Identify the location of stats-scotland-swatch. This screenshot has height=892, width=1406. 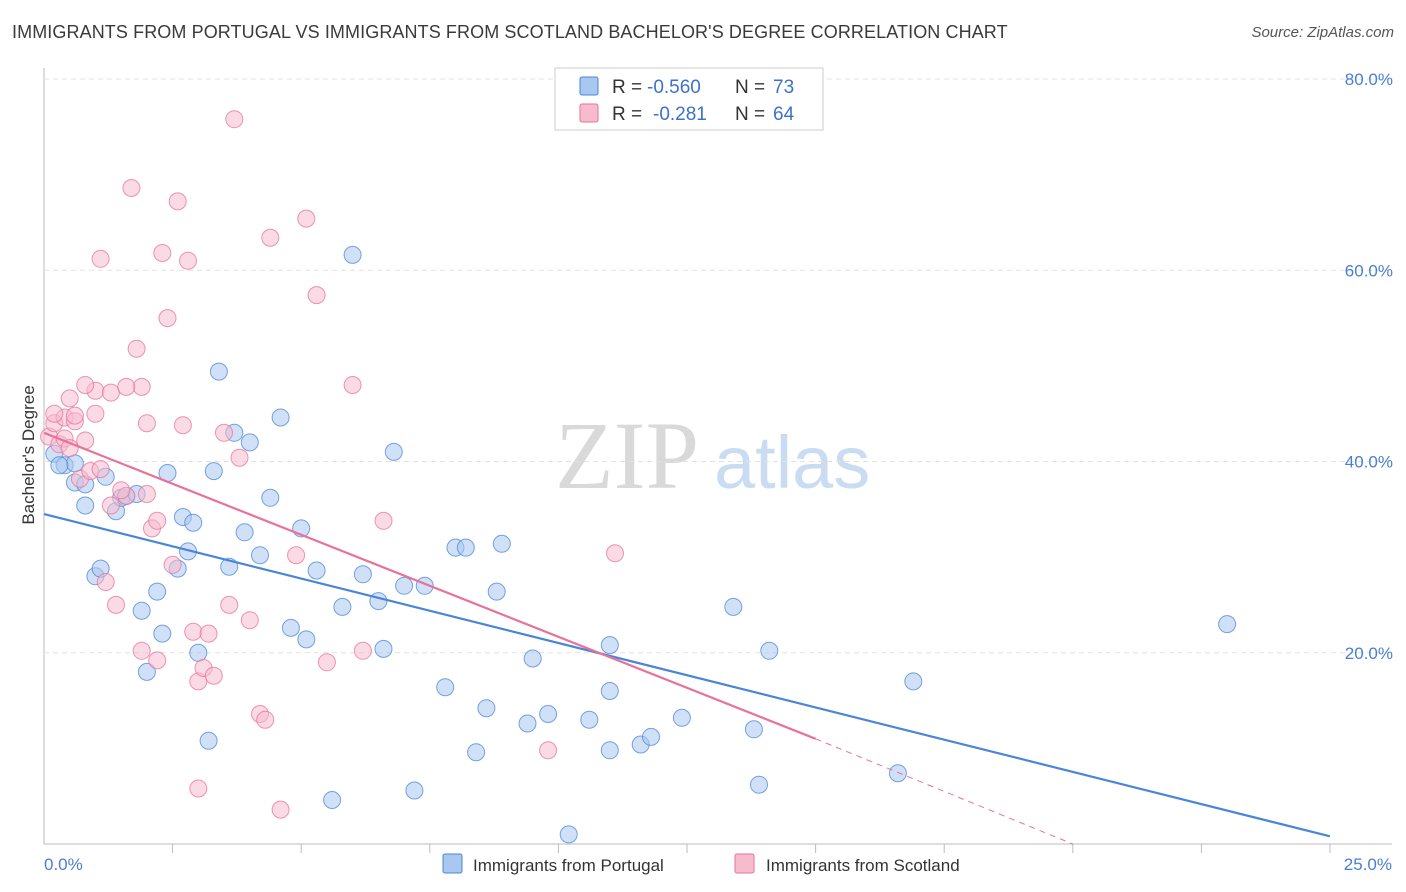
(589, 113).